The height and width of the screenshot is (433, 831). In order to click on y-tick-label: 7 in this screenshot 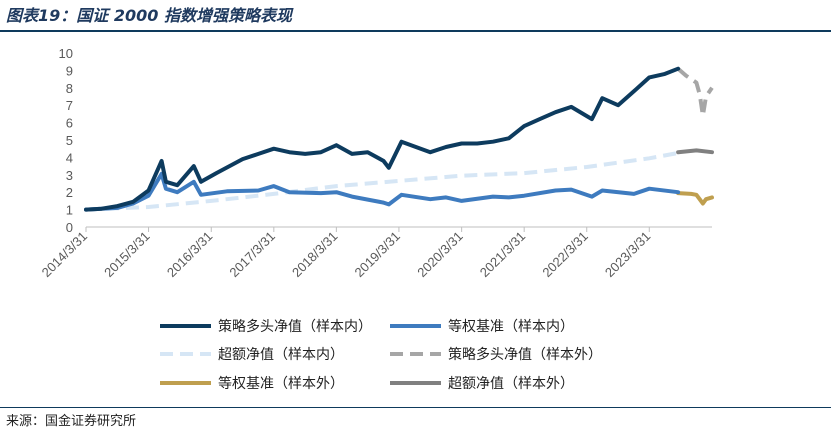, I will do `click(69, 105)`.